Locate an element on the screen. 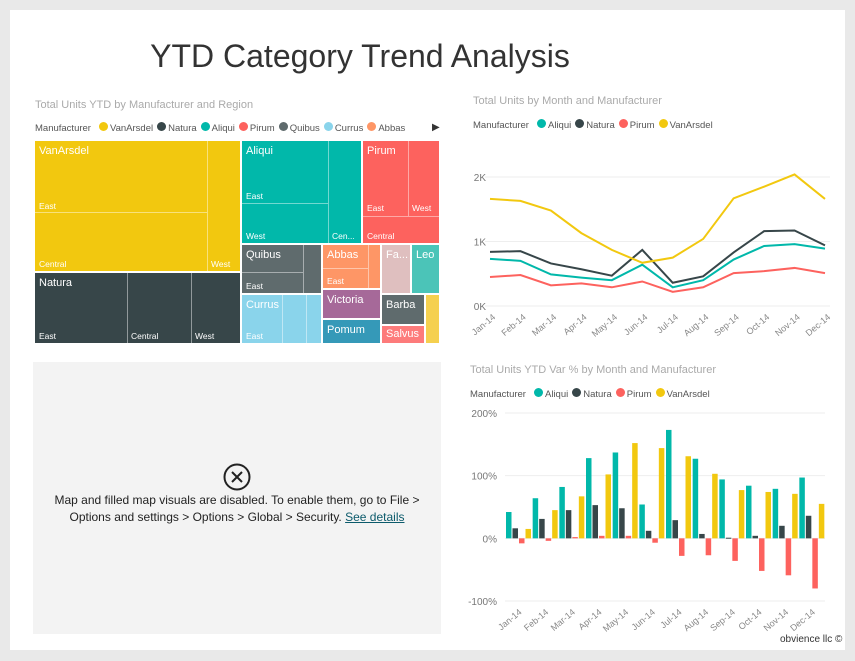  legend-next-arrow-icon: ▶ is located at coordinates (436, 127).